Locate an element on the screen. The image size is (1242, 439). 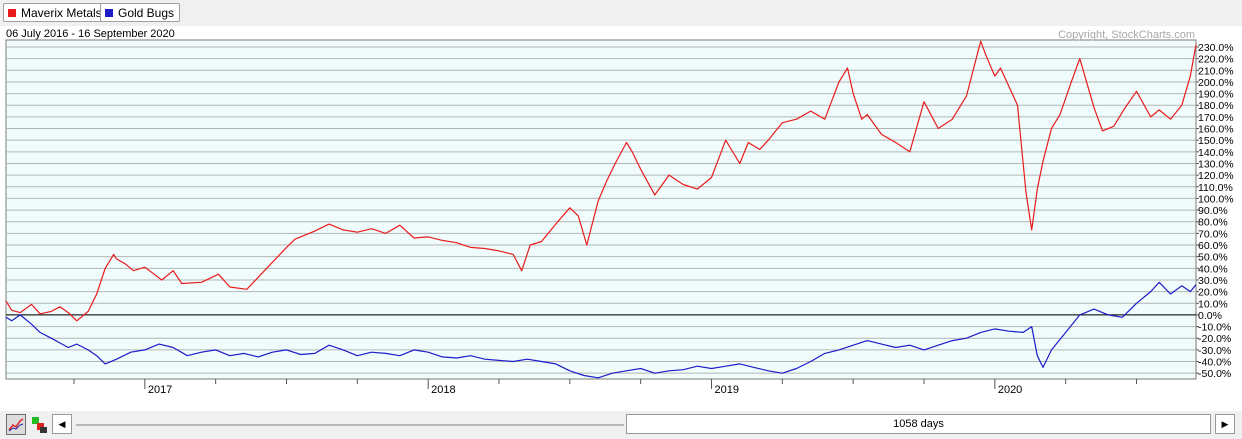
legend-maverix-metals: Maverix Metals is located at coordinates (55, 12).